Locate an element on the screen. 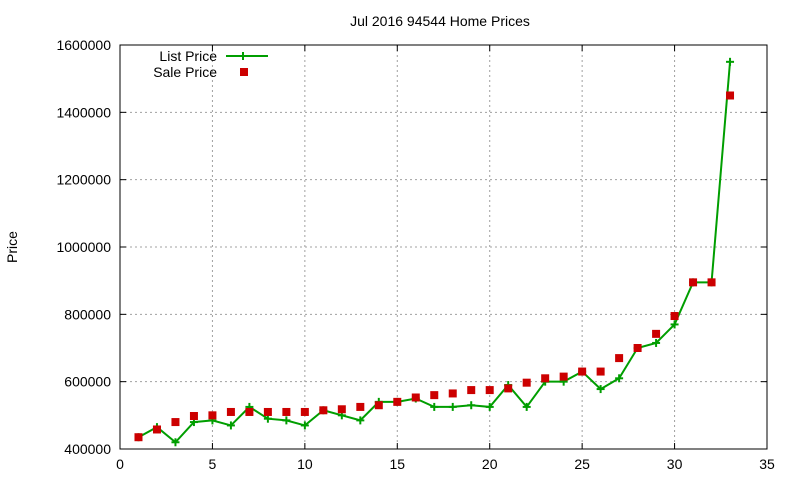 This screenshot has height=480, width=800. x-tick-label: 10 is located at coordinates (305, 464).